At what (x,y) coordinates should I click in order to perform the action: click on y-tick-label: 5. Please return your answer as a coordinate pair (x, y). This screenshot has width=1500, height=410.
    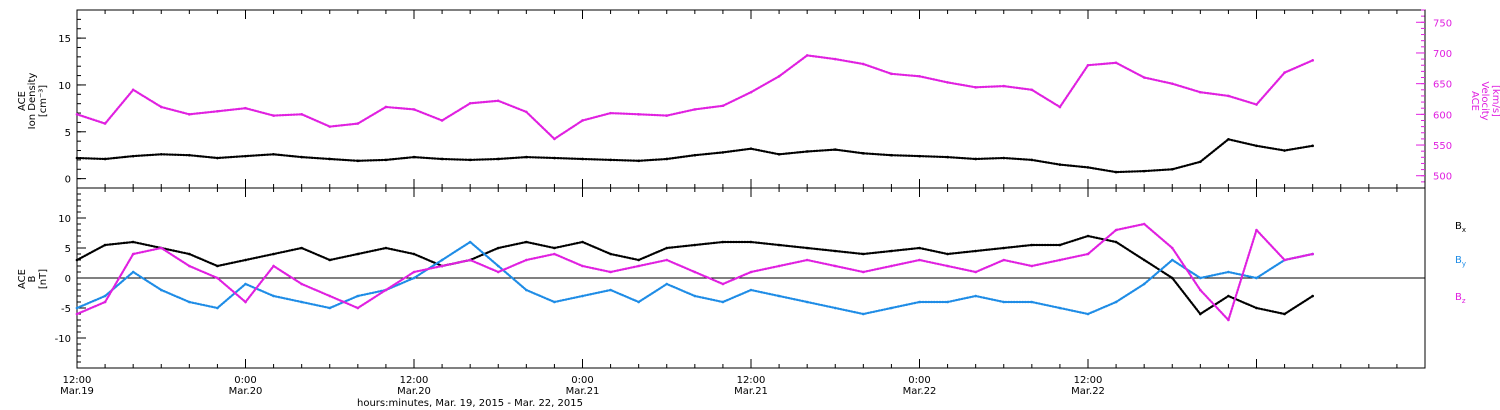
    Looking at the image, I should click on (68, 133).